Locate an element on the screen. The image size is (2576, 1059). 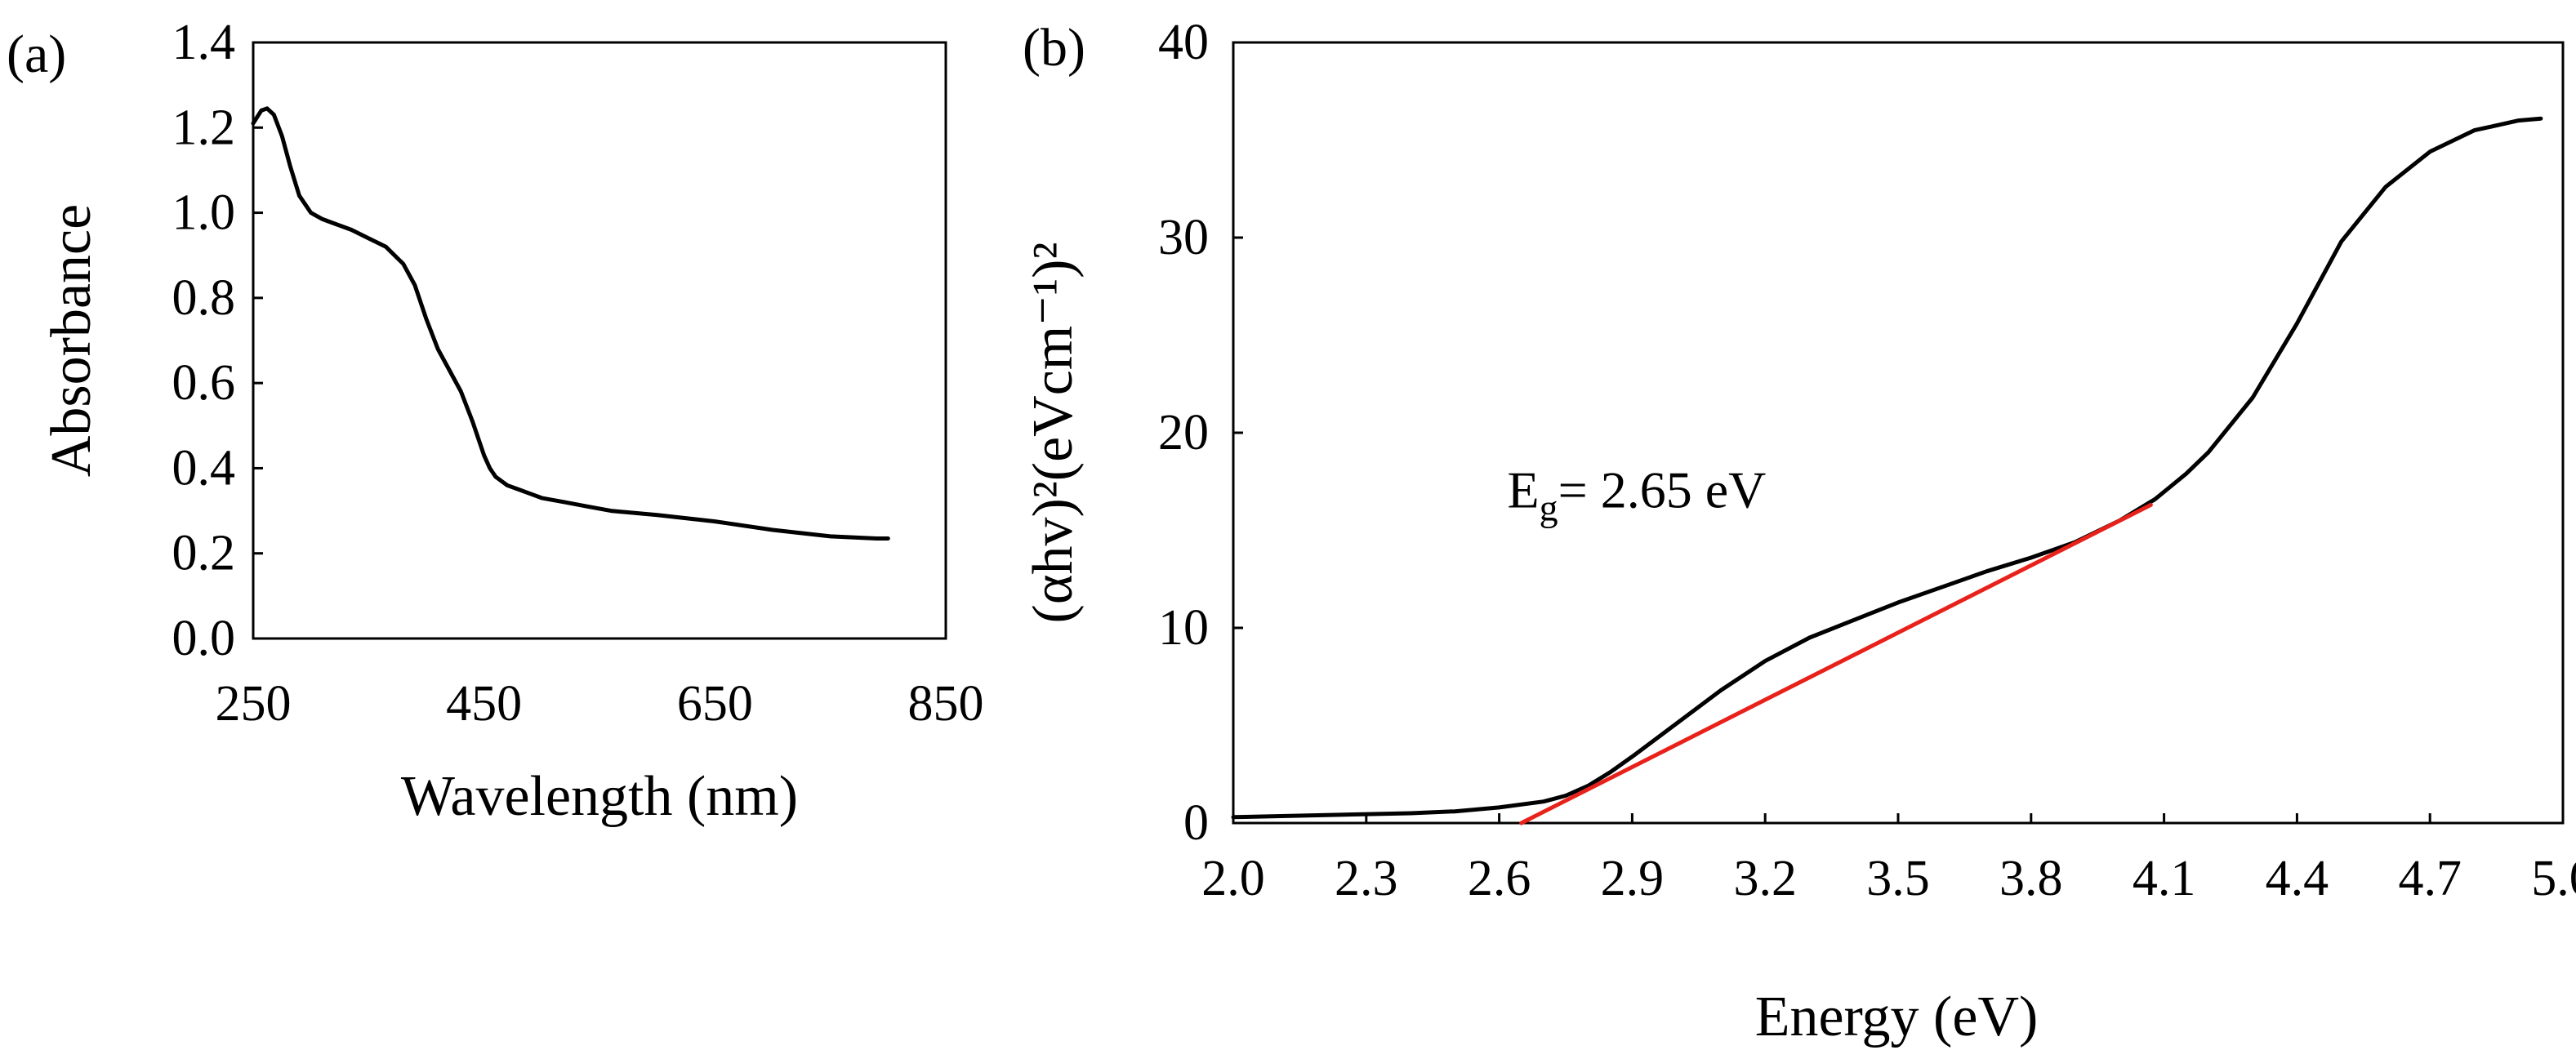
panel-a-y-tick-label: 0.4 is located at coordinates (204, 468).